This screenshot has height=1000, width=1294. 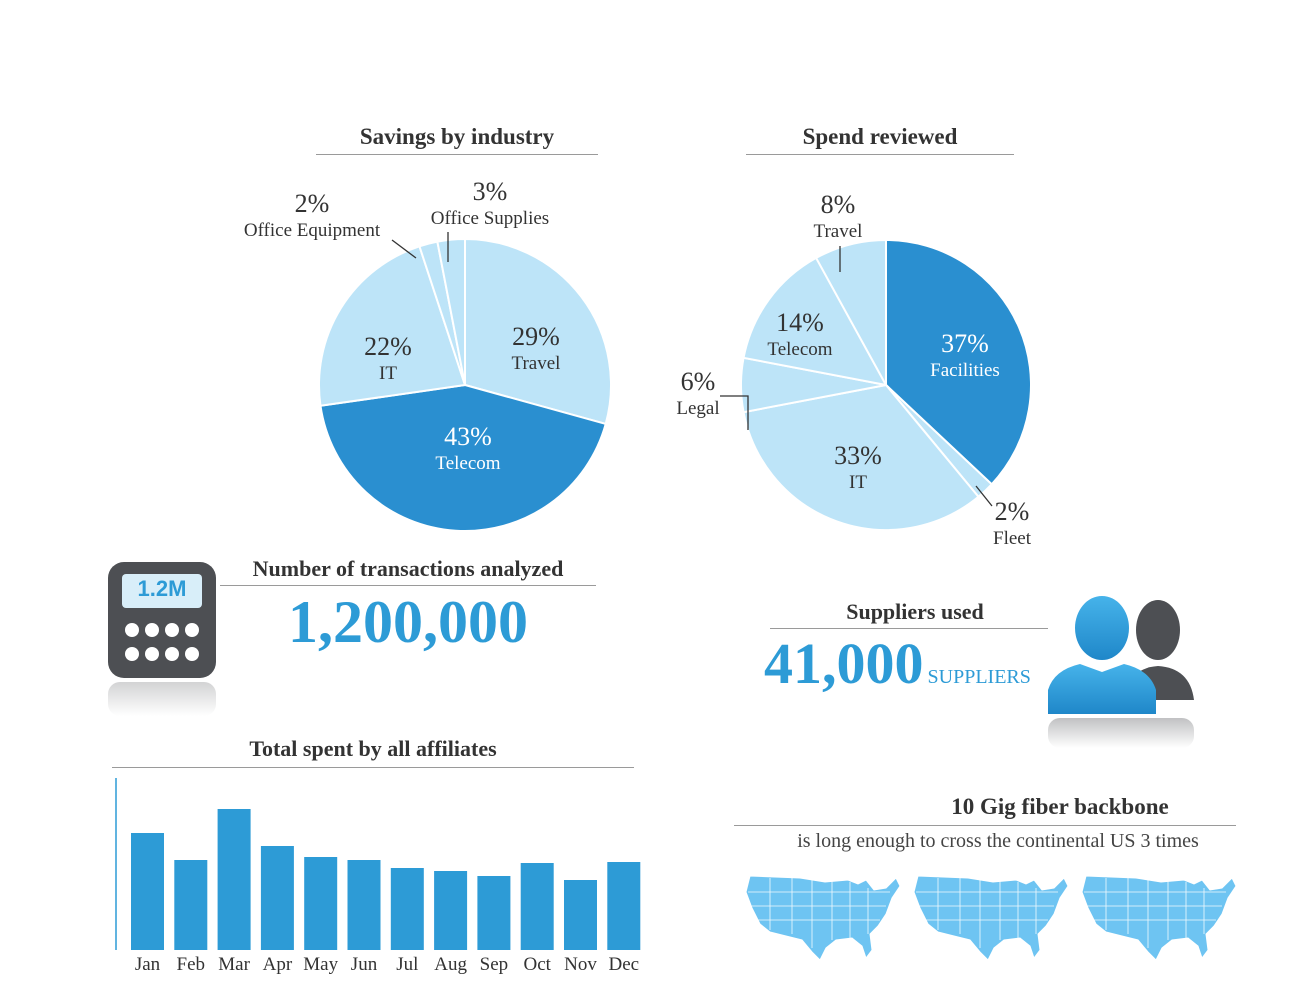 What do you see at coordinates (580, 915) in the screenshot?
I see `bar-nov` at bounding box center [580, 915].